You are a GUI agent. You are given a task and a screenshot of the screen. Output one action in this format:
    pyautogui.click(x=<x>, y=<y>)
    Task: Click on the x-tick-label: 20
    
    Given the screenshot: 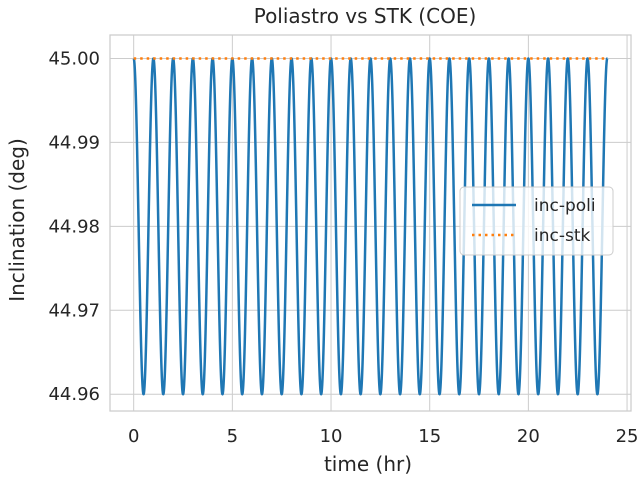 What is the action you would take?
    pyautogui.click(x=528, y=436)
    